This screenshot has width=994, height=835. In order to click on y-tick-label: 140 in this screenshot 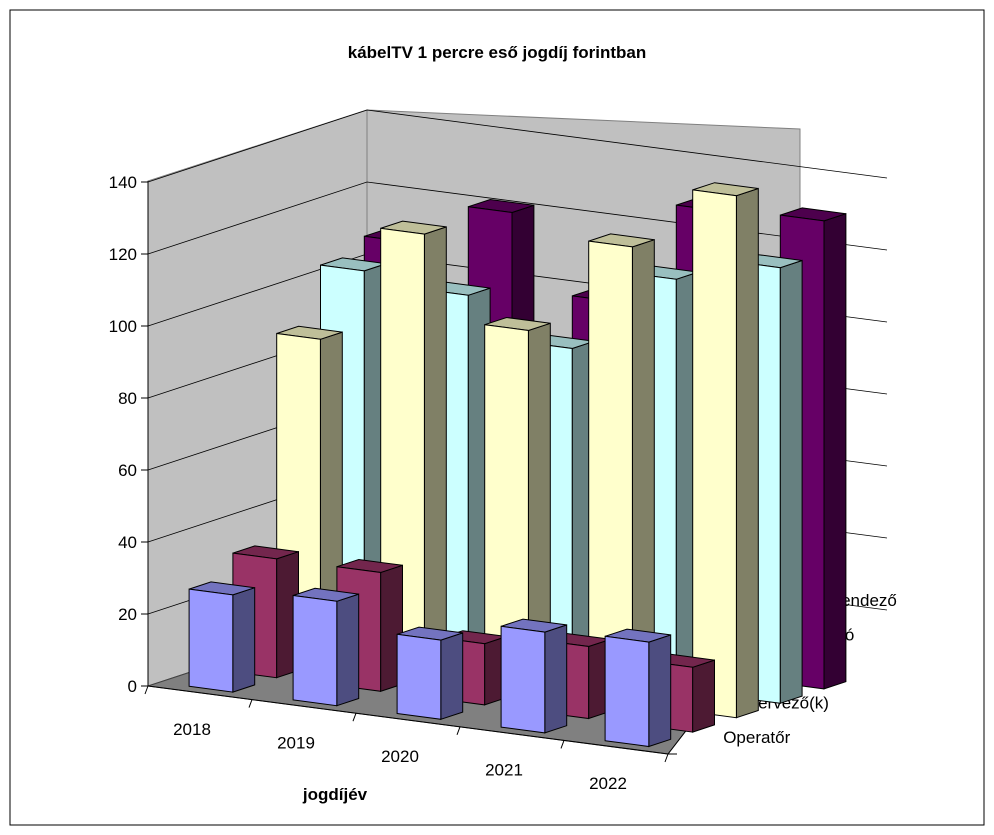, I will do `click(123, 182)`.